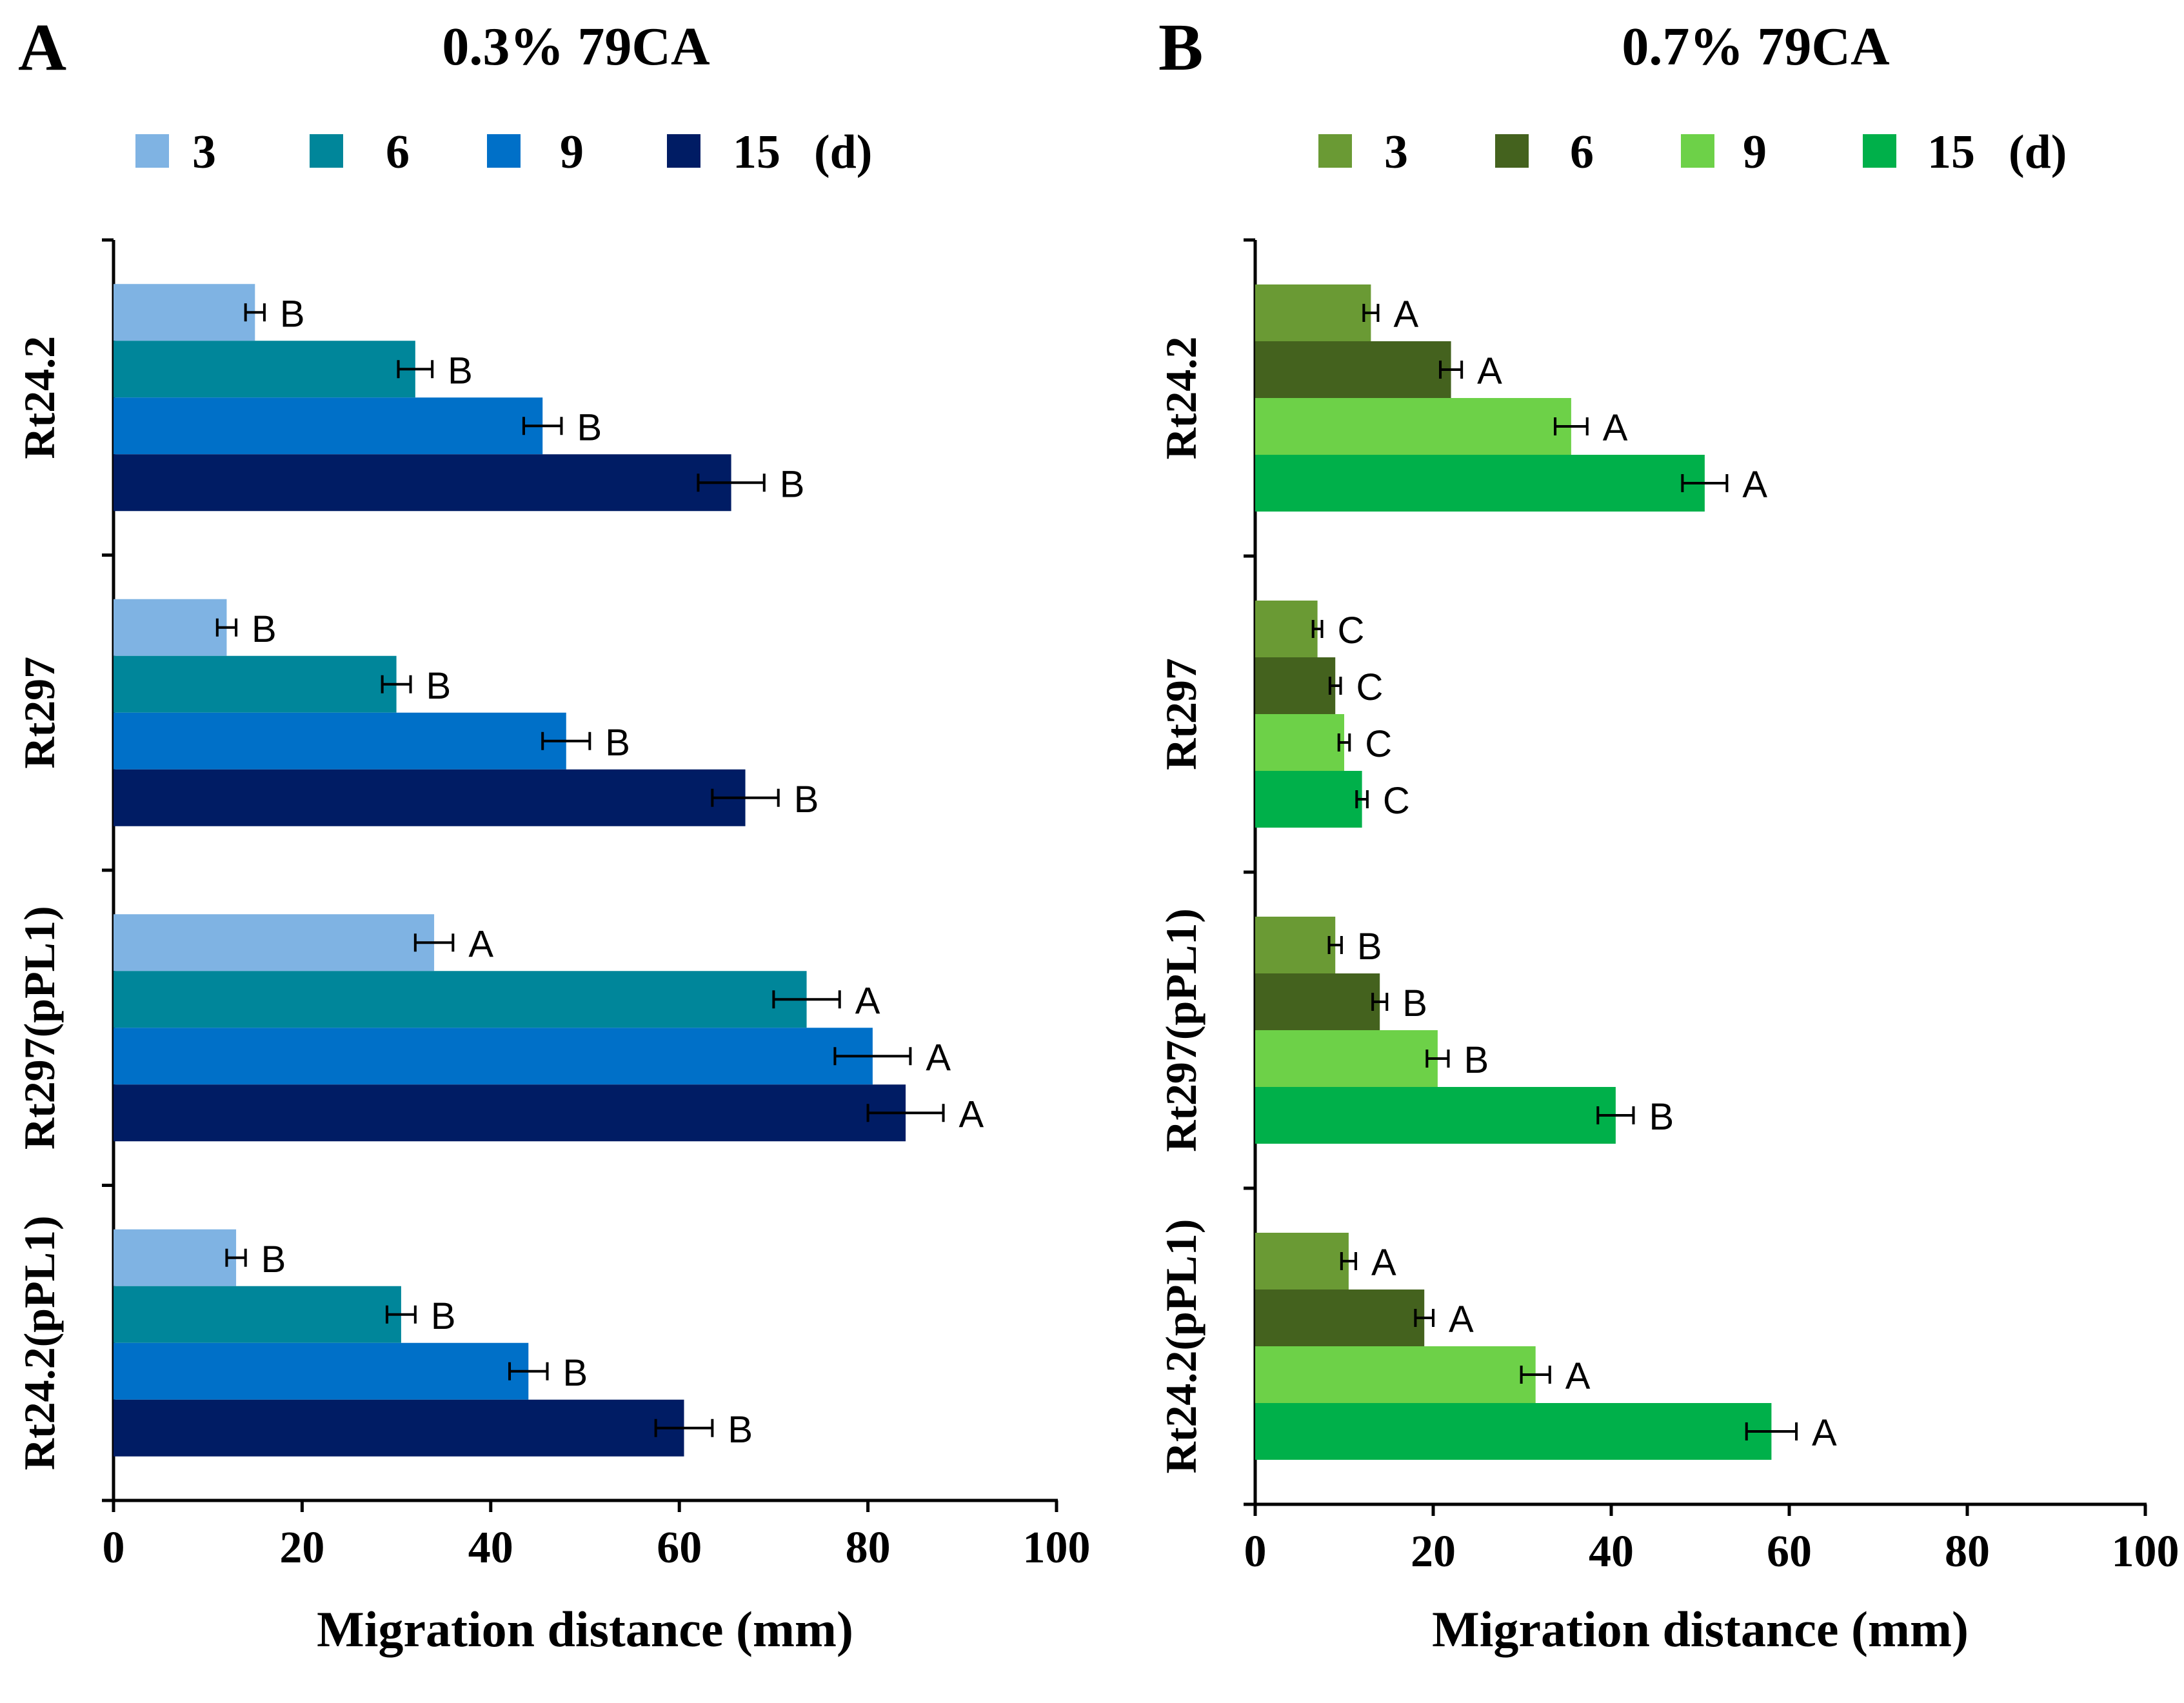 The height and width of the screenshot is (1703, 2184). I want to click on chart-title: 0.3% 79CA, so click(576, 47).